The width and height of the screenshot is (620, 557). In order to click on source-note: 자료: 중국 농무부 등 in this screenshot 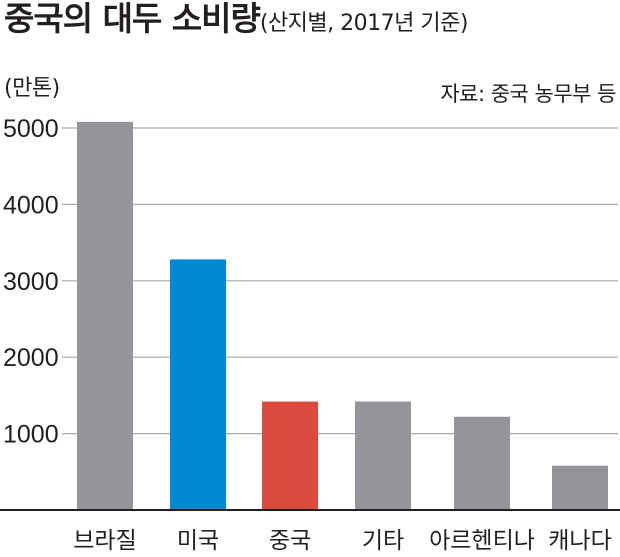, I will do `click(528, 94)`.